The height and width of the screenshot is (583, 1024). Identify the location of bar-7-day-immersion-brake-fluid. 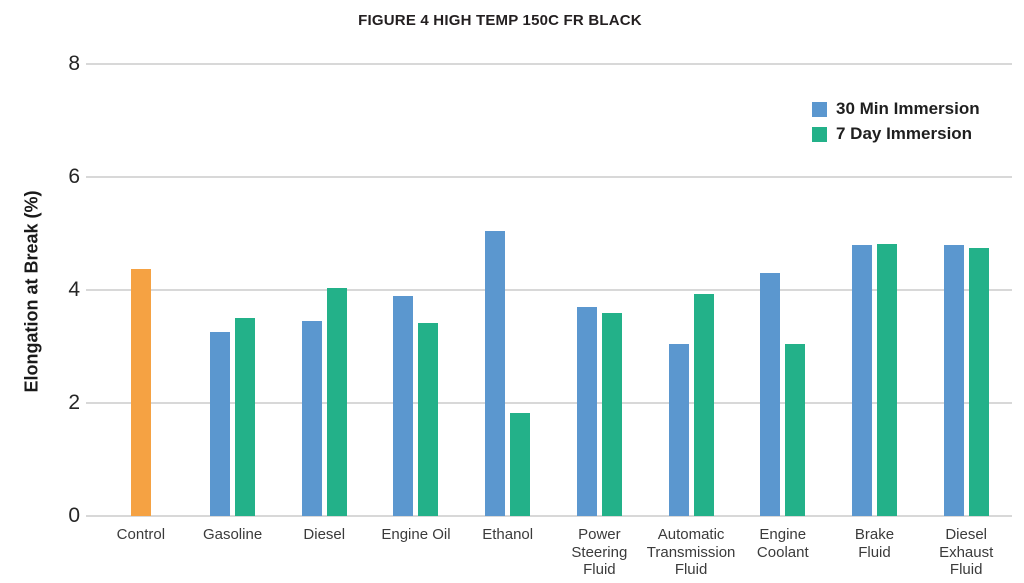
(886, 379).